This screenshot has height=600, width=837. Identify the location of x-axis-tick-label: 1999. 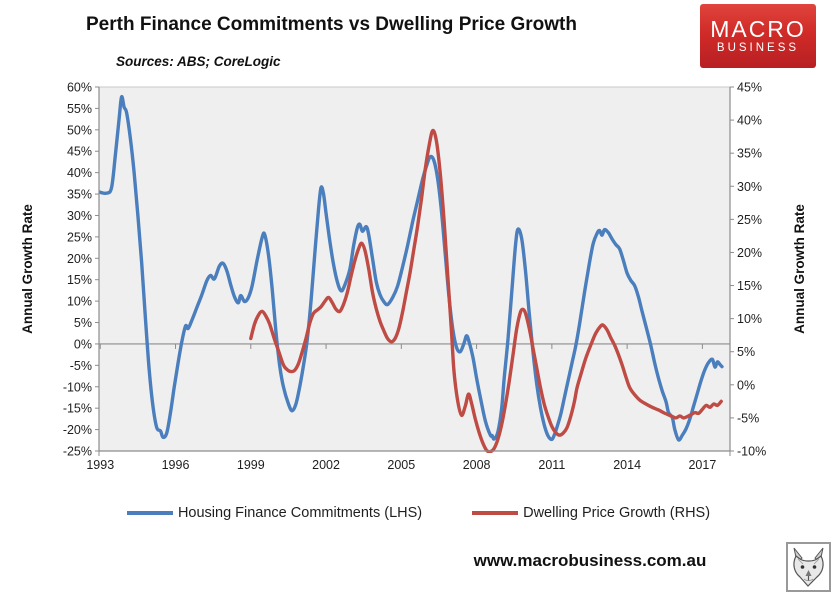
(251, 465).